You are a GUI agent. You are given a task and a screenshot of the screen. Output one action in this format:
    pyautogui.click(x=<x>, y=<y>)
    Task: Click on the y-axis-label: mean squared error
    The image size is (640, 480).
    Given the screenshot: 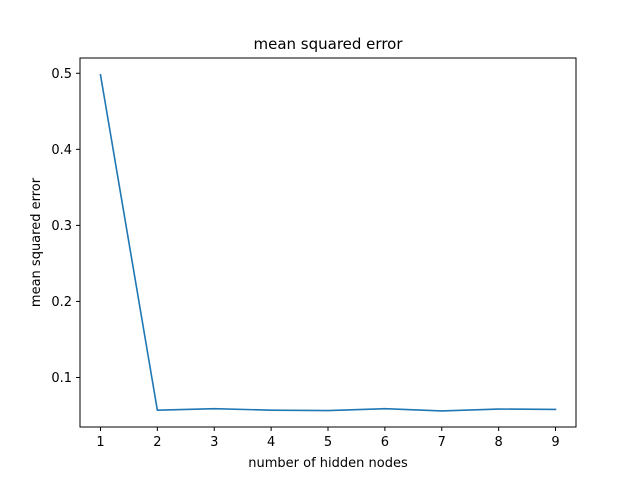 What is the action you would take?
    pyautogui.click(x=36, y=242)
    